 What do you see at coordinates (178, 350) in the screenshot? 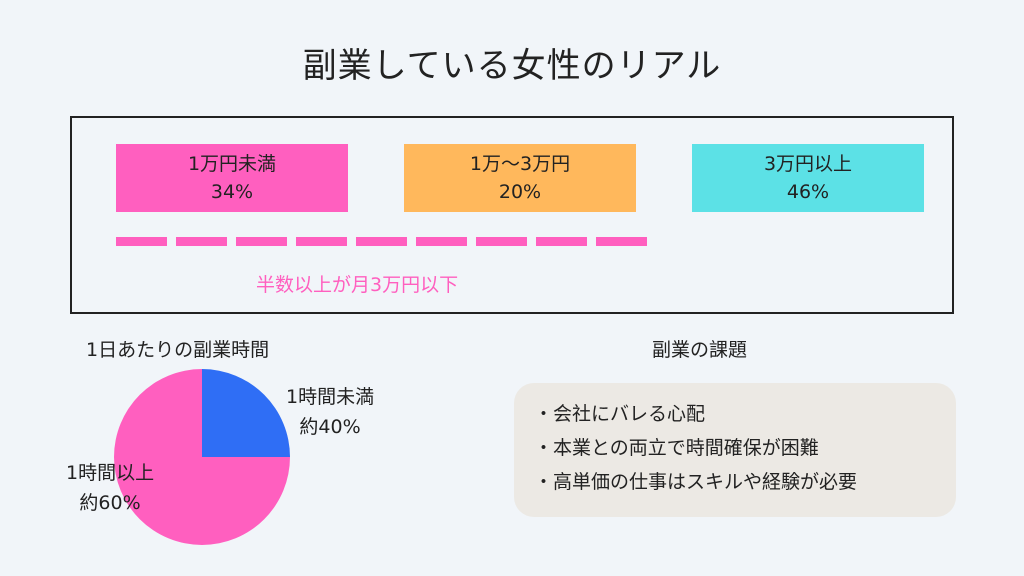
I see `hours-chart-title: 1日あたりの副業時間` at bounding box center [178, 350].